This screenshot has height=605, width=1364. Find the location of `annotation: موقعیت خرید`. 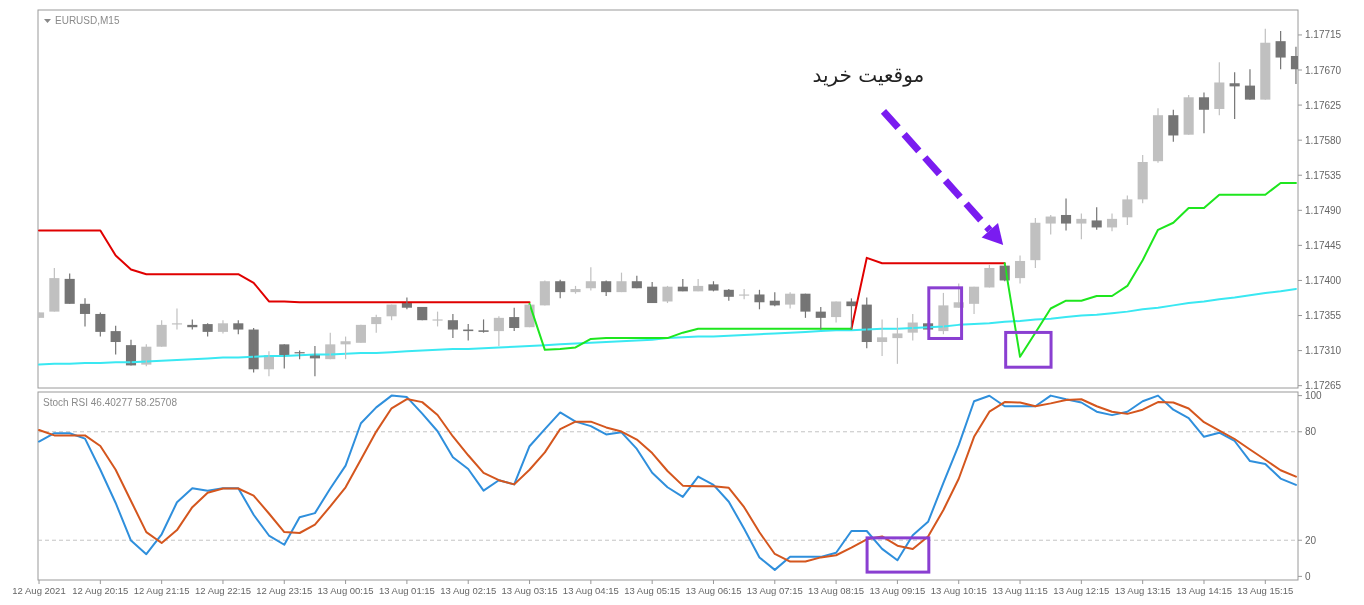

annotation: موقعیت خرید is located at coordinates (868, 74).